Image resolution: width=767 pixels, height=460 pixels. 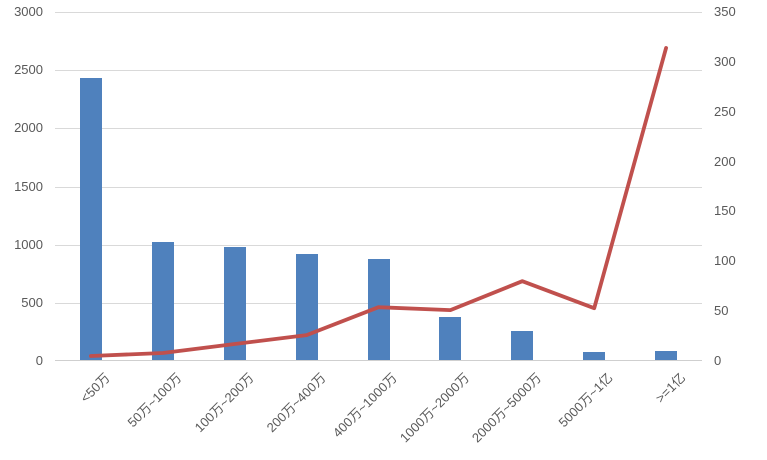 I want to click on left-axis-tick-label: 0, so click(x=39, y=360).